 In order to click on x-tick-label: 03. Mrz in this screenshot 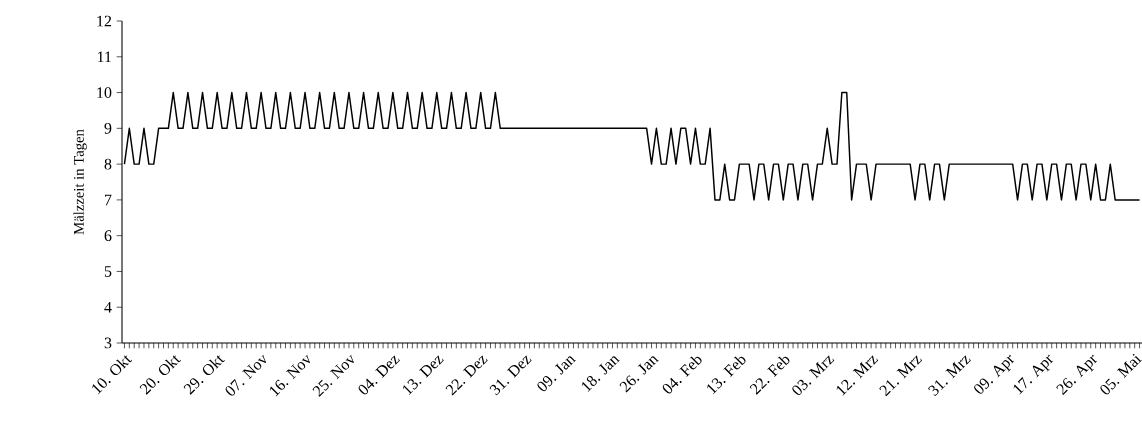, I will do `click(813, 375)`.